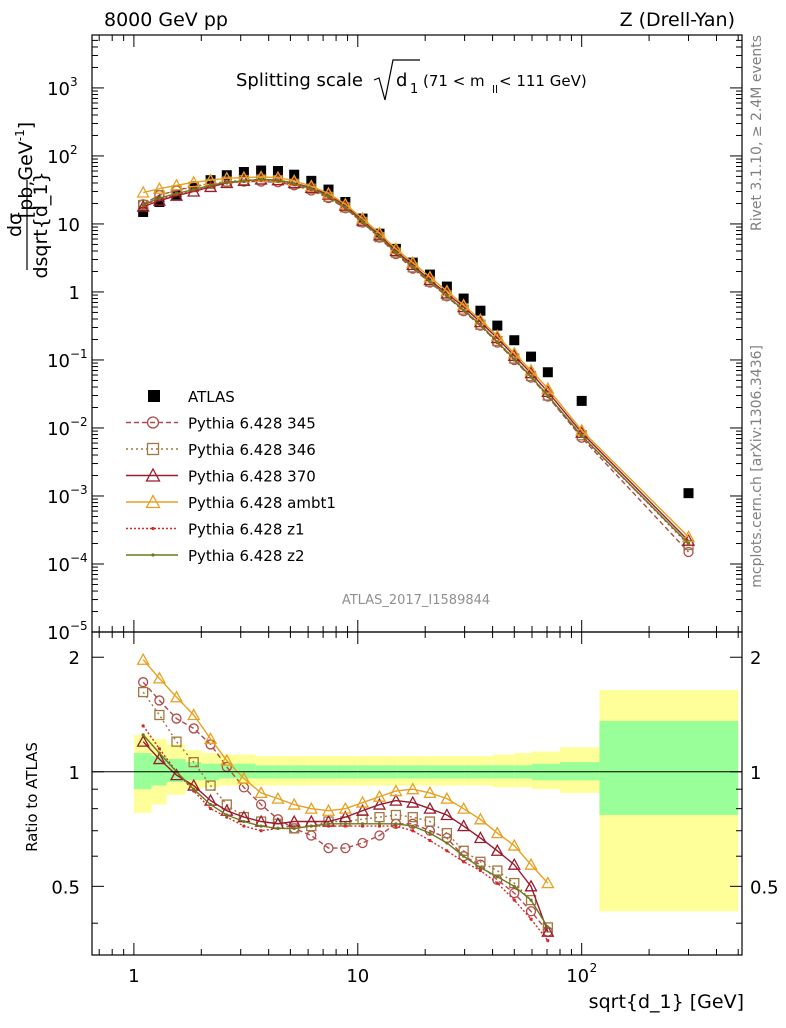  Describe the element at coordinates (28, 224) in the screenshot. I see `y-axis-label-fraction: dσ dsqrt{d_1}` at that location.